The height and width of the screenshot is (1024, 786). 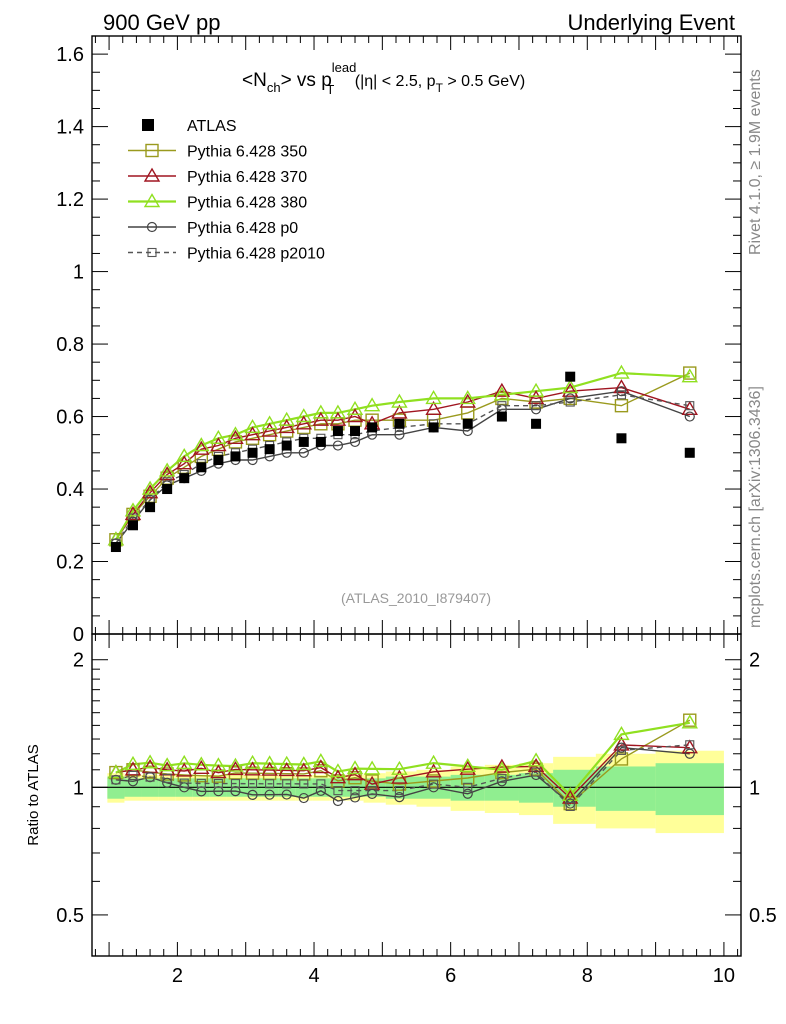 What do you see at coordinates (152, 200) in the screenshot?
I see `legend-marker-p380` at bounding box center [152, 200].